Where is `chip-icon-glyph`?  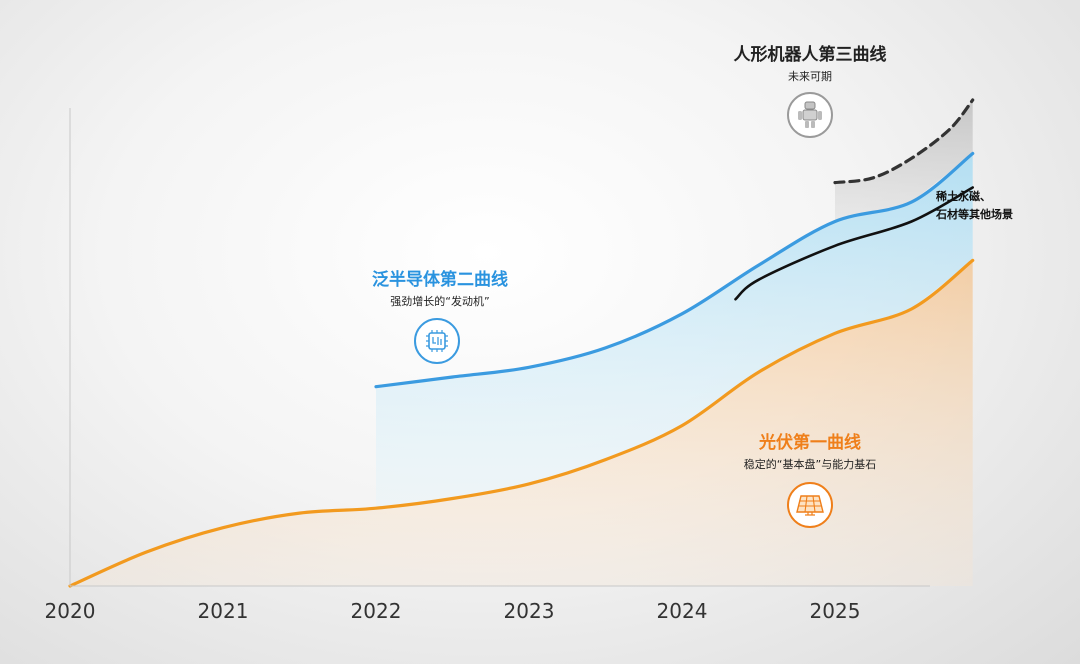
chip-icon-glyph is located at coordinates (437, 341).